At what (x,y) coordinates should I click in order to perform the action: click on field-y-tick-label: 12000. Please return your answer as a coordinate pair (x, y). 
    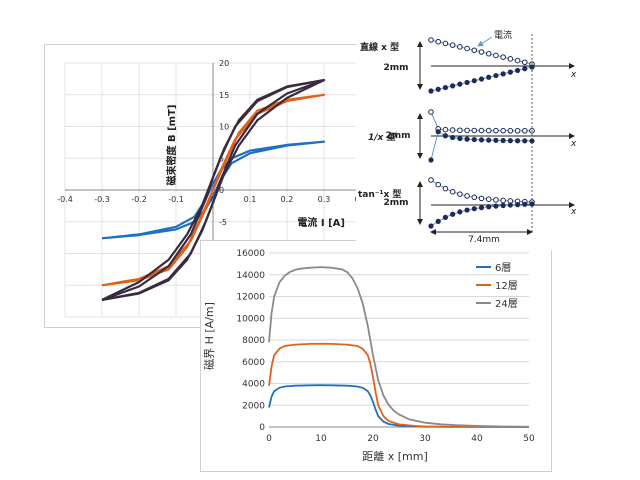
    Looking at the image, I should click on (250, 298).